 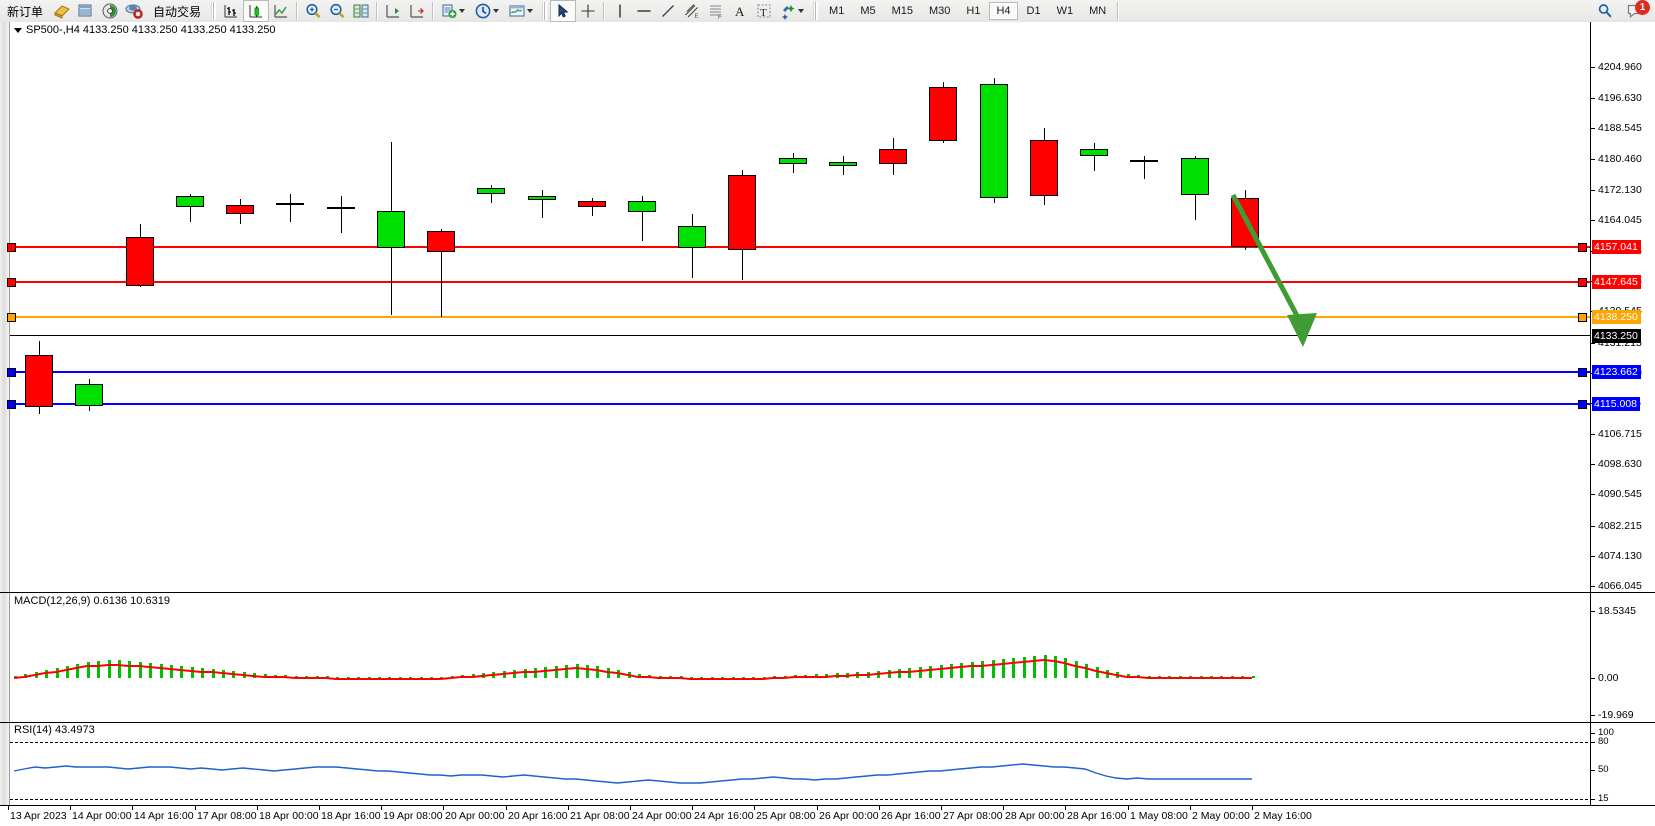 What do you see at coordinates (488, 11) in the screenshot?
I see `period-icon` at bounding box center [488, 11].